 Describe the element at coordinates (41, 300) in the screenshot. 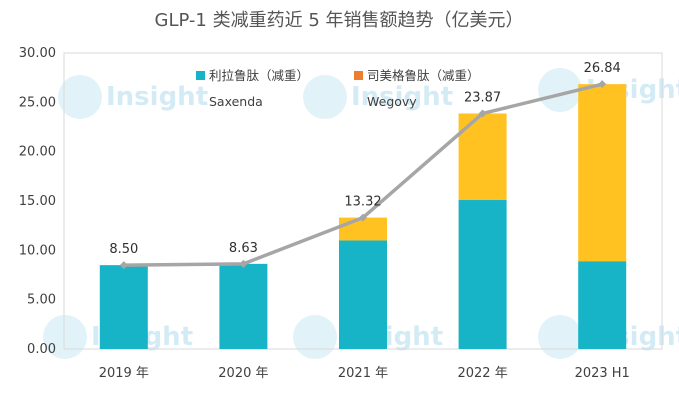

I see `y-tick-label: 5.00` at that location.